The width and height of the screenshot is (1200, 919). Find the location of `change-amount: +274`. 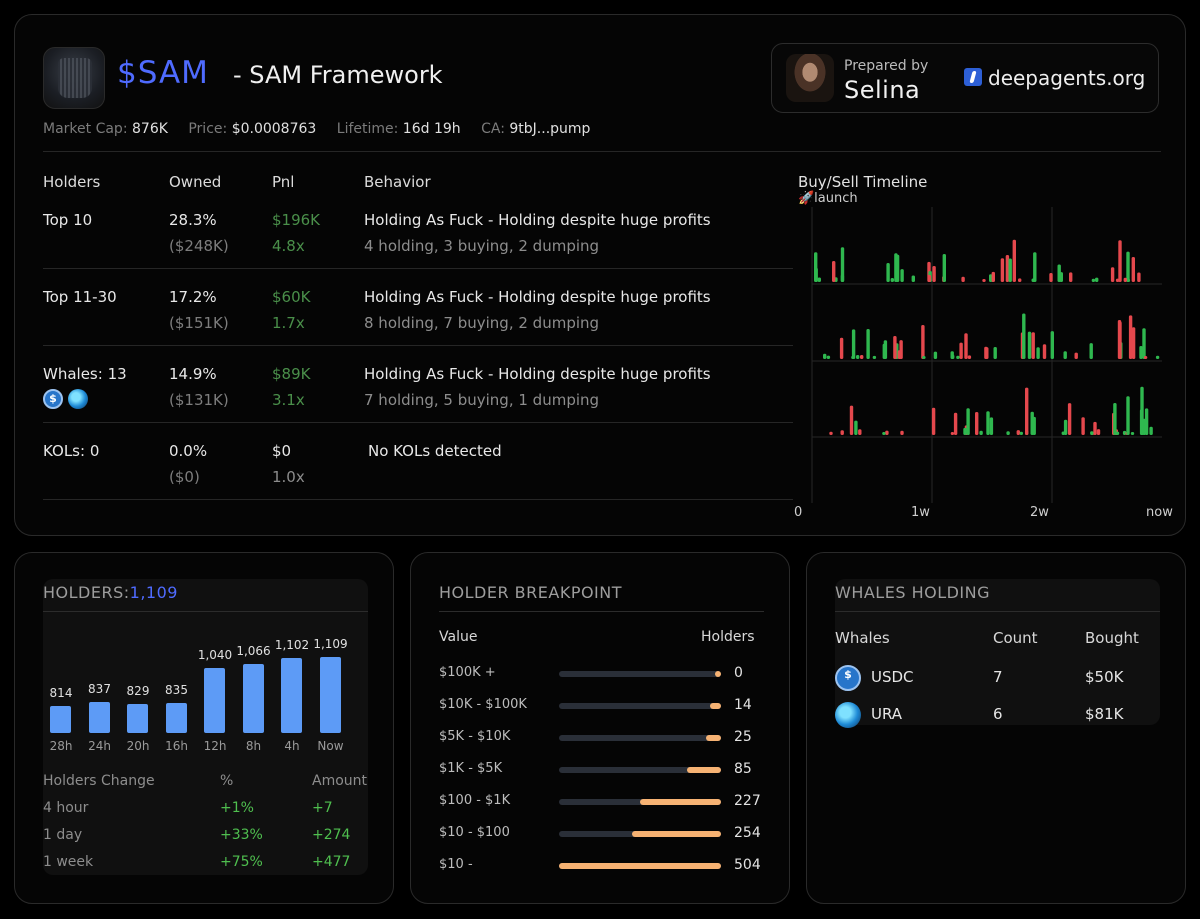

change-amount: +274 is located at coordinates (331, 835).